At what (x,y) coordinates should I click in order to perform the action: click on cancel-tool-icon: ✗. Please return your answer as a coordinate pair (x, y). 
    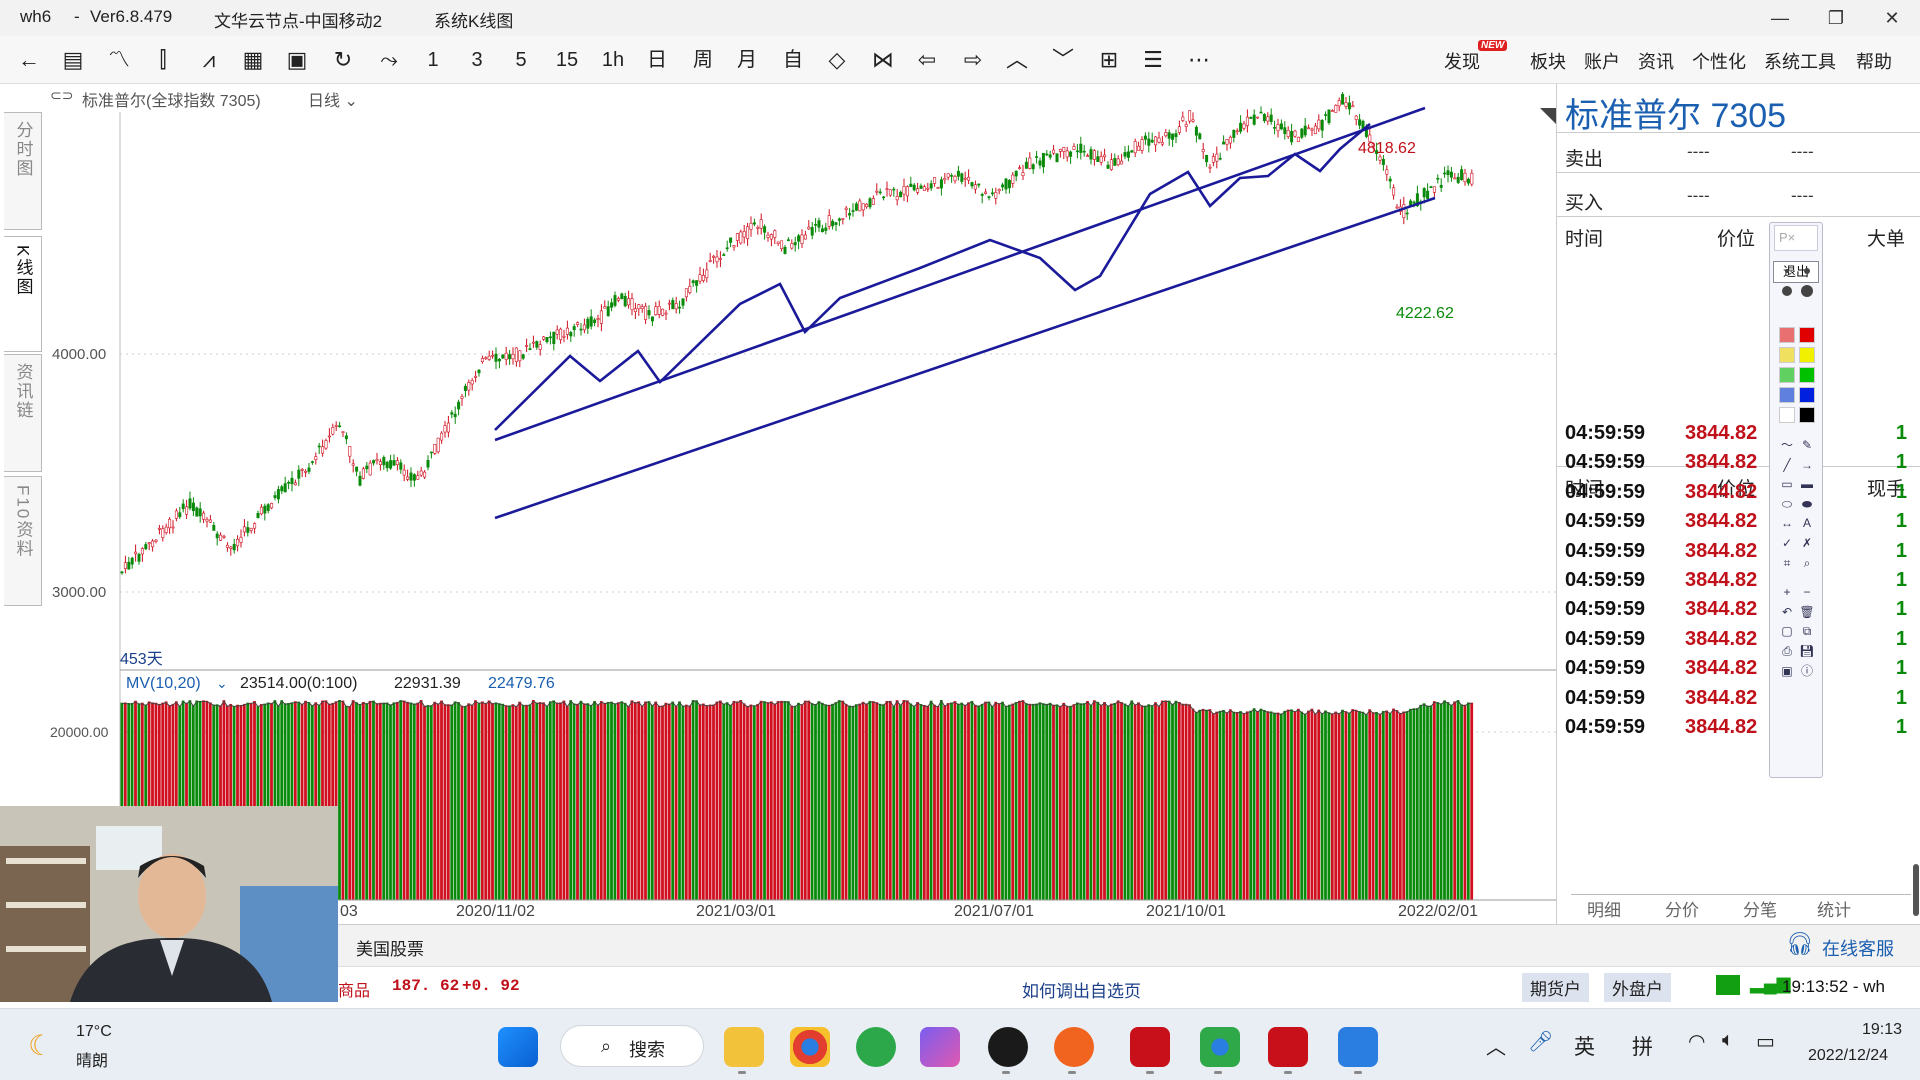
    Looking at the image, I should click on (1807, 543).